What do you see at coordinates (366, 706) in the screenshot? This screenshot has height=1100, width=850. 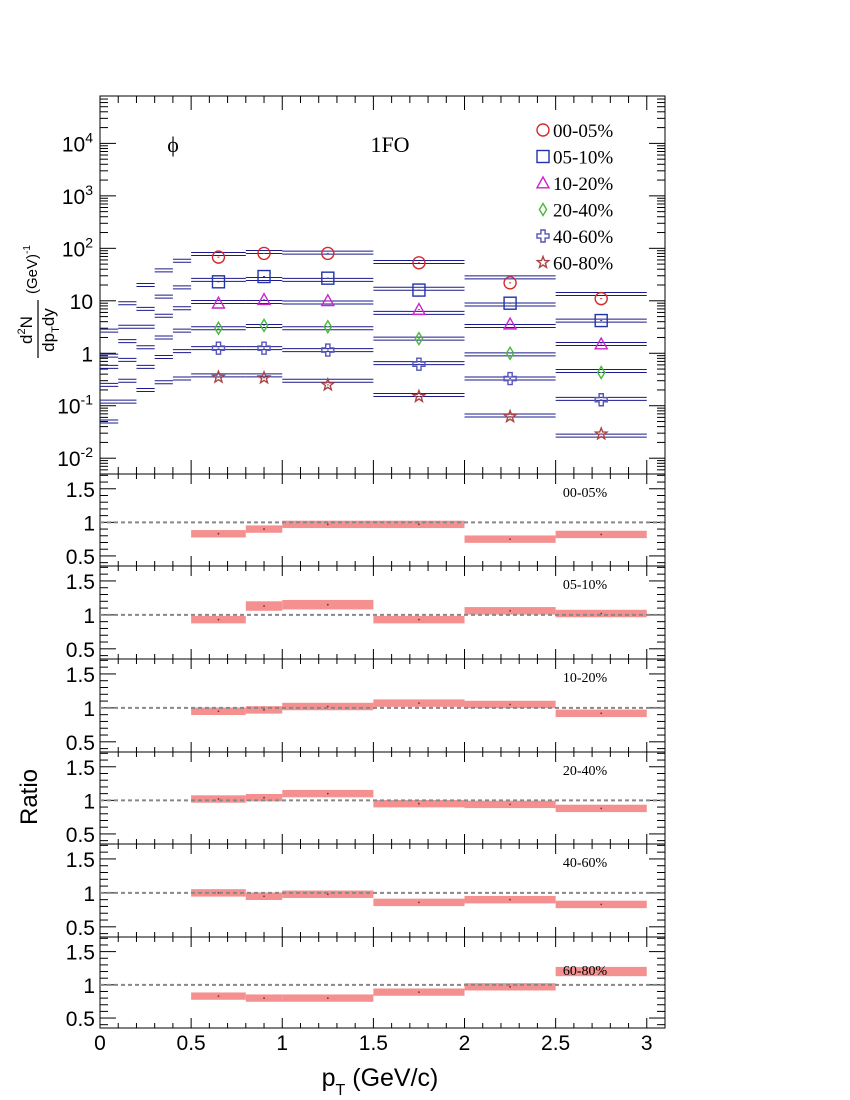 I see `ratio-panel-10-20%: 0.5 1 1.5 10-20%` at bounding box center [366, 706].